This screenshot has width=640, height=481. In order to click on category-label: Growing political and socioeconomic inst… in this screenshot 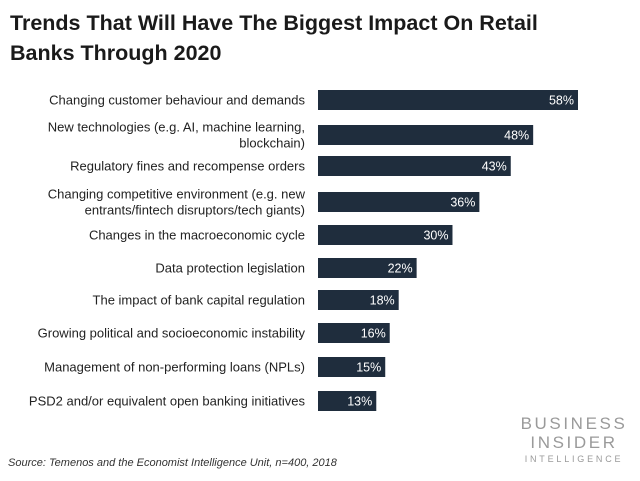, I will do `click(172, 333)`.